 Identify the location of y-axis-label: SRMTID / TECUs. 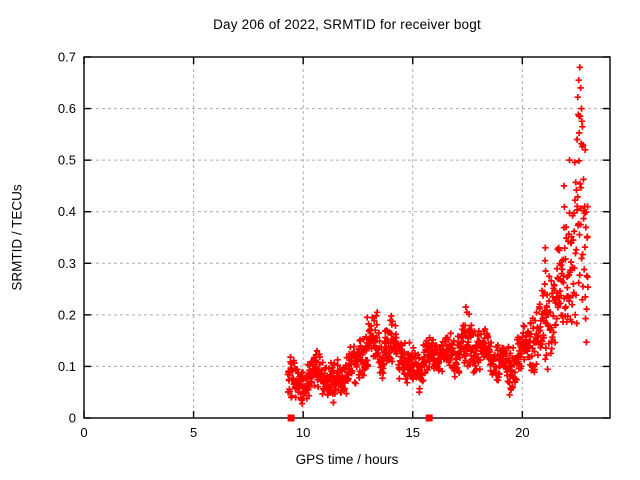
(17, 237).